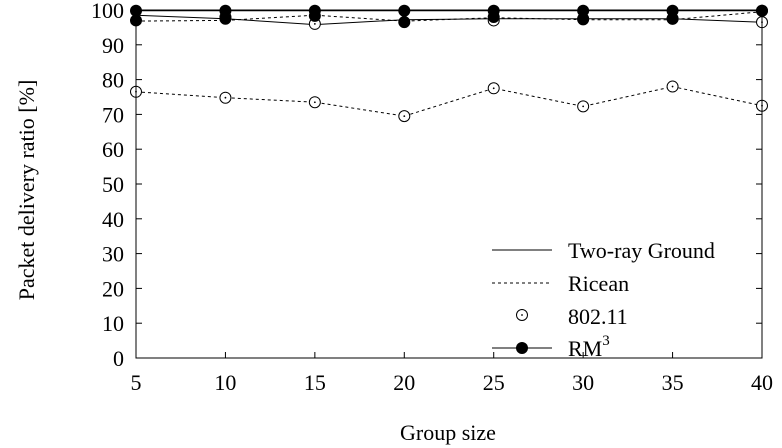  What do you see at coordinates (113, 184) in the screenshot?
I see `y-tick-label: 50` at bounding box center [113, 184].